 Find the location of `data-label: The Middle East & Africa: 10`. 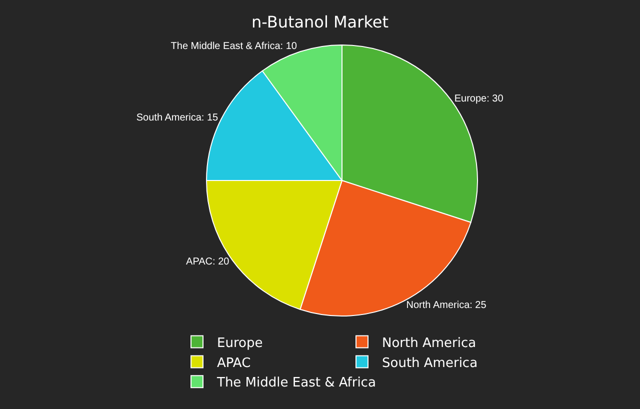

data-label: The Middle East & Africa: 10 is located at coordinates (234, 46).